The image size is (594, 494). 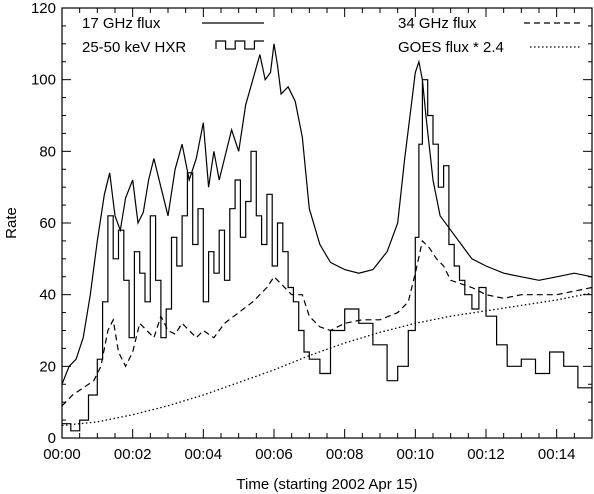 What do you see at coordinates (47, 223) in the screenshot?
I see `y-tick-label: 60` at bounding box center [47, 223].